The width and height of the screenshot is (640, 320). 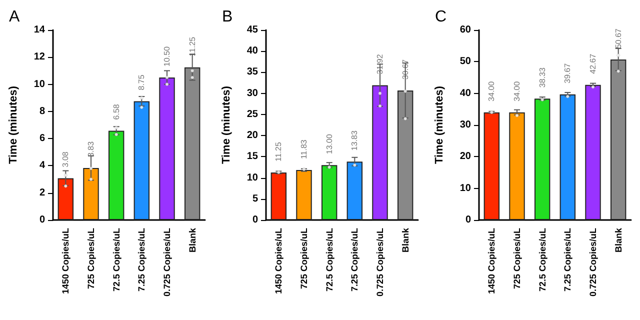 What do you see at coordinates (355, 140) in the screenshot?
I see `data-label: 13.83` at bounding box center [355, 140].